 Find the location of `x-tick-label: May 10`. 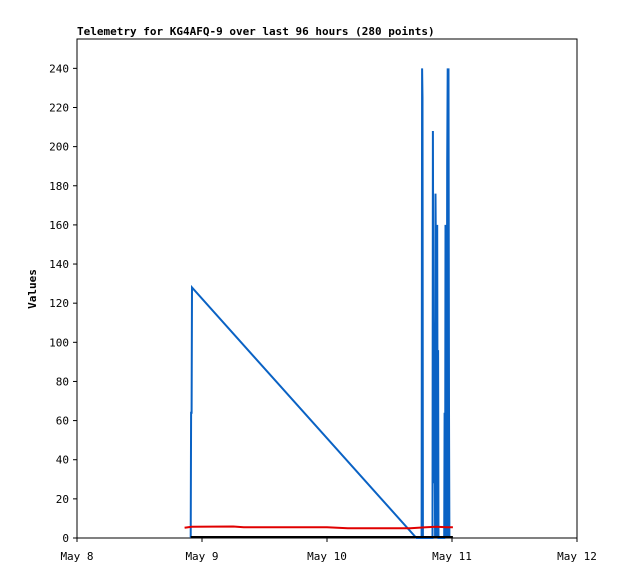

x-tick-label: May 10 is located at coordinates (327, 556).